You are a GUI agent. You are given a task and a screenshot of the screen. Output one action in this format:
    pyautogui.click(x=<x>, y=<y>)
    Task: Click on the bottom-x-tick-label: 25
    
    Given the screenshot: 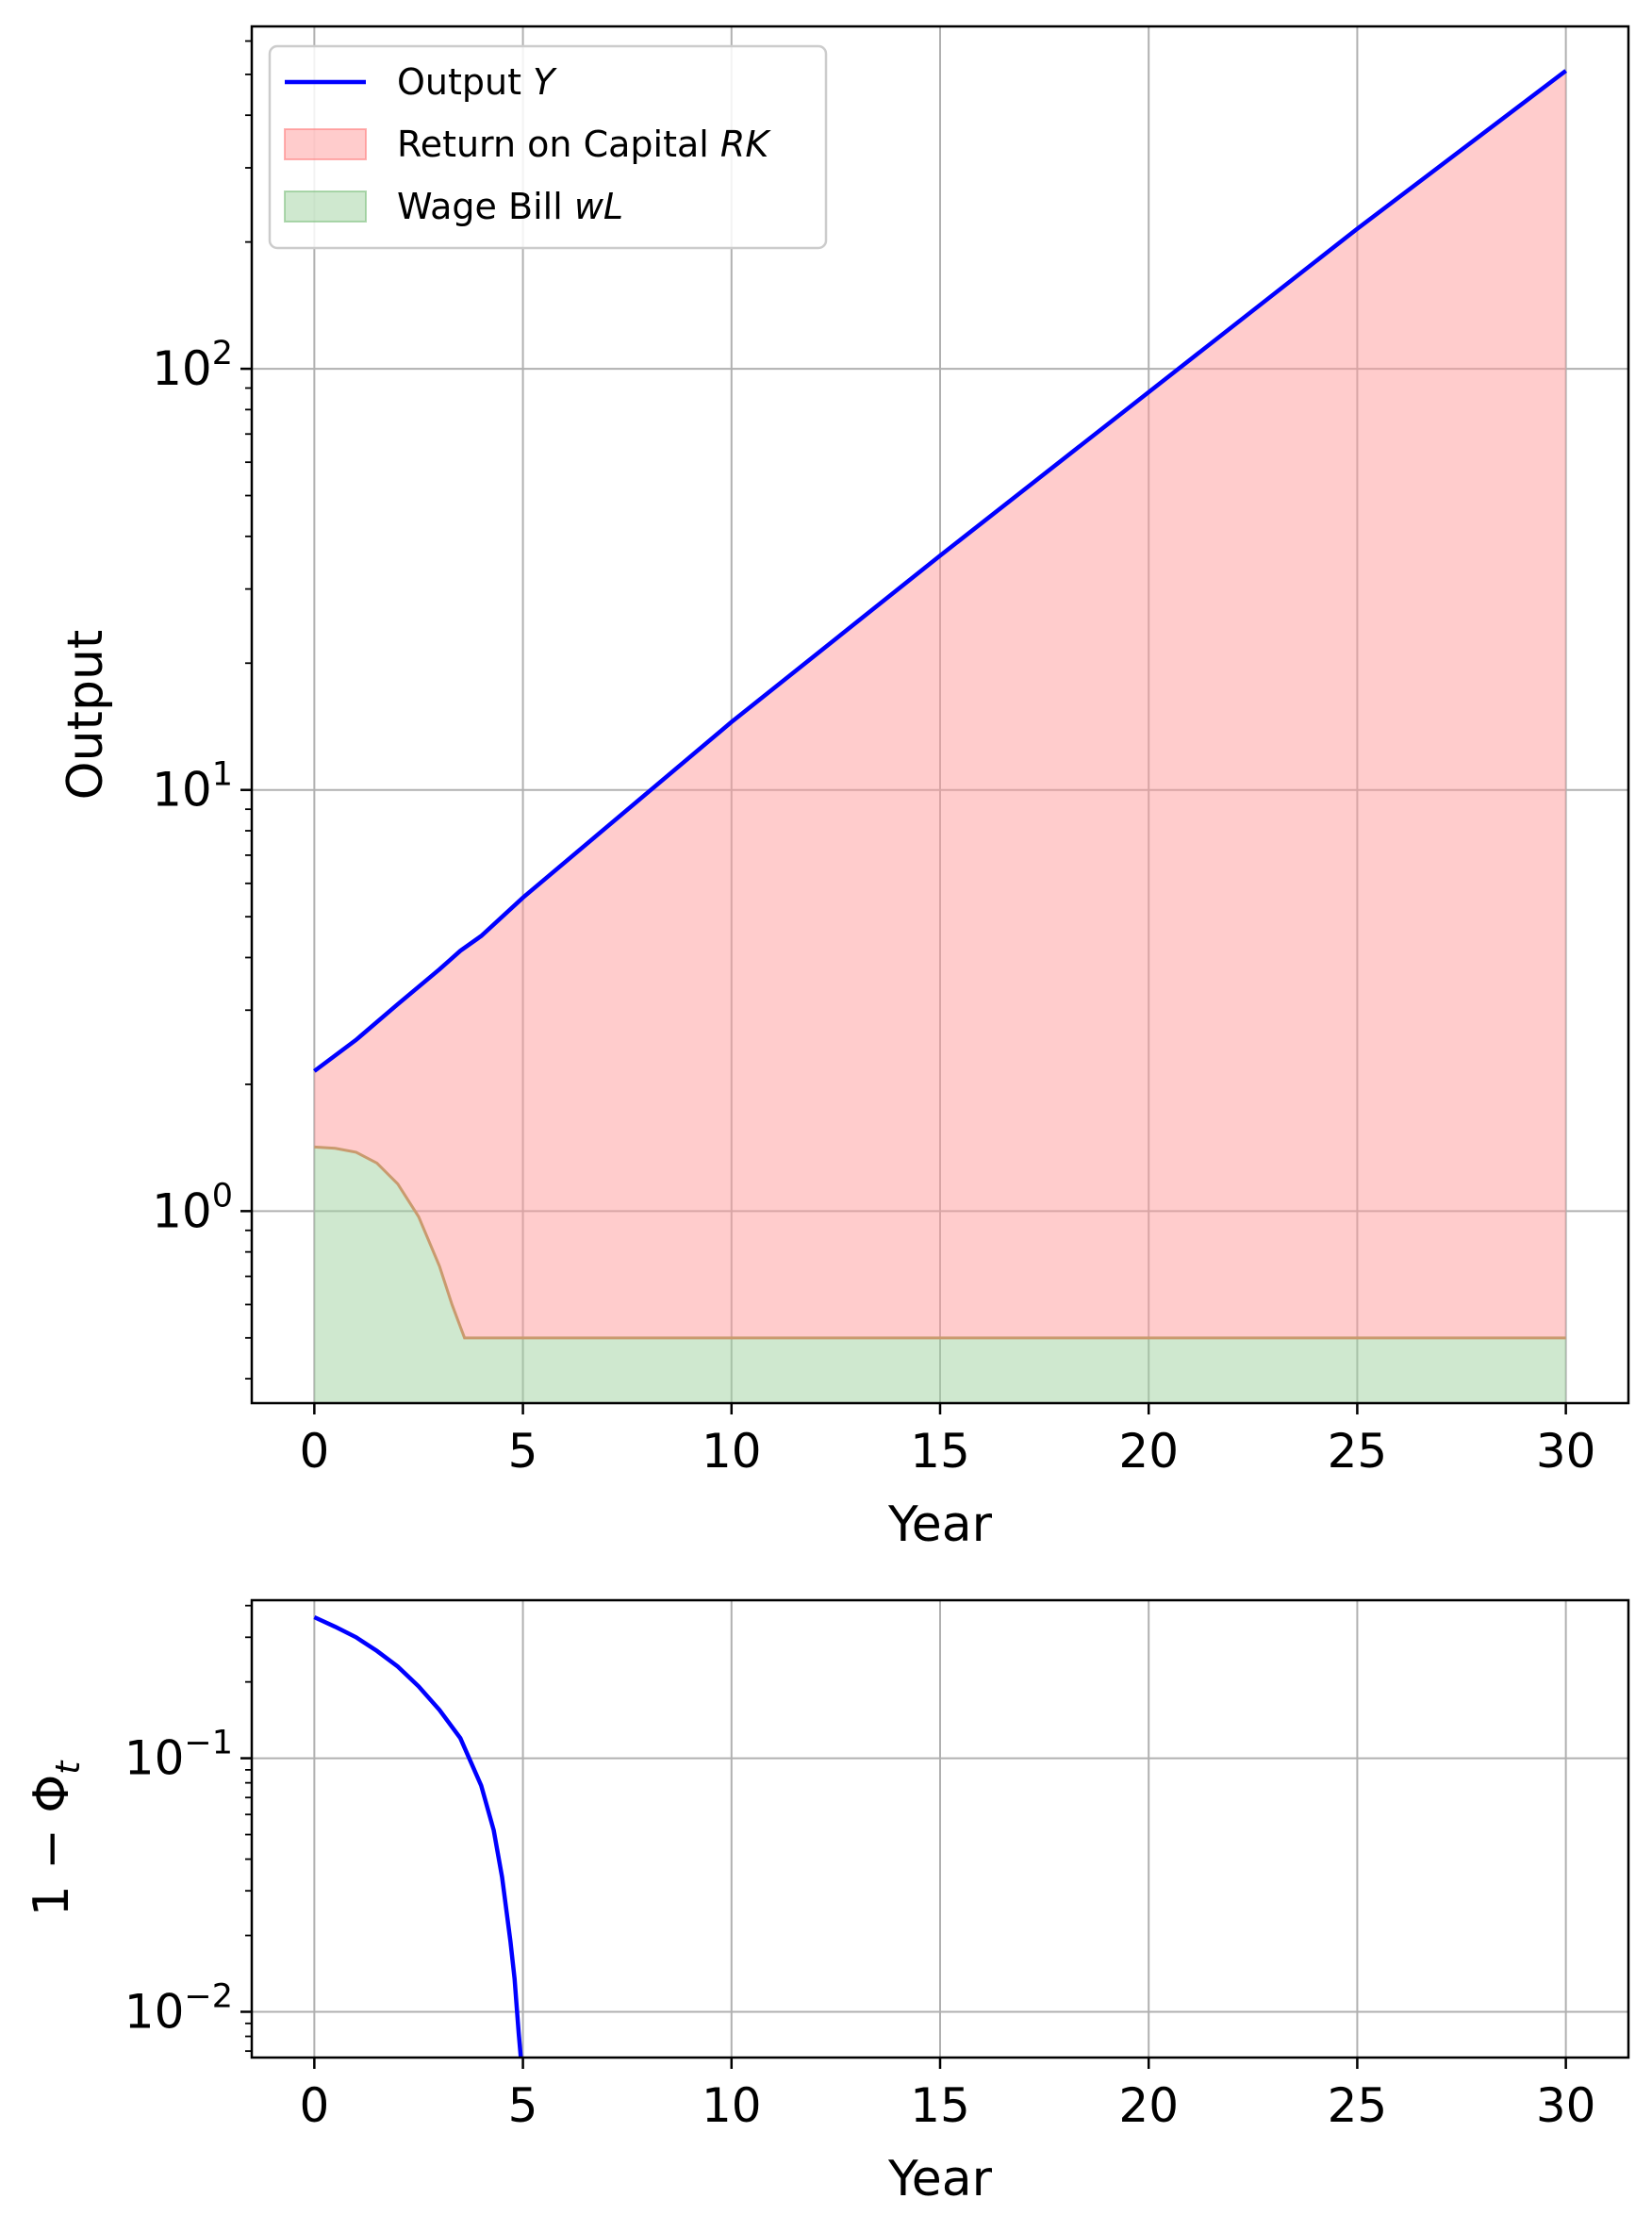 What is the action you would take?
    pyautogui.click(x=1358, y=2105)
    